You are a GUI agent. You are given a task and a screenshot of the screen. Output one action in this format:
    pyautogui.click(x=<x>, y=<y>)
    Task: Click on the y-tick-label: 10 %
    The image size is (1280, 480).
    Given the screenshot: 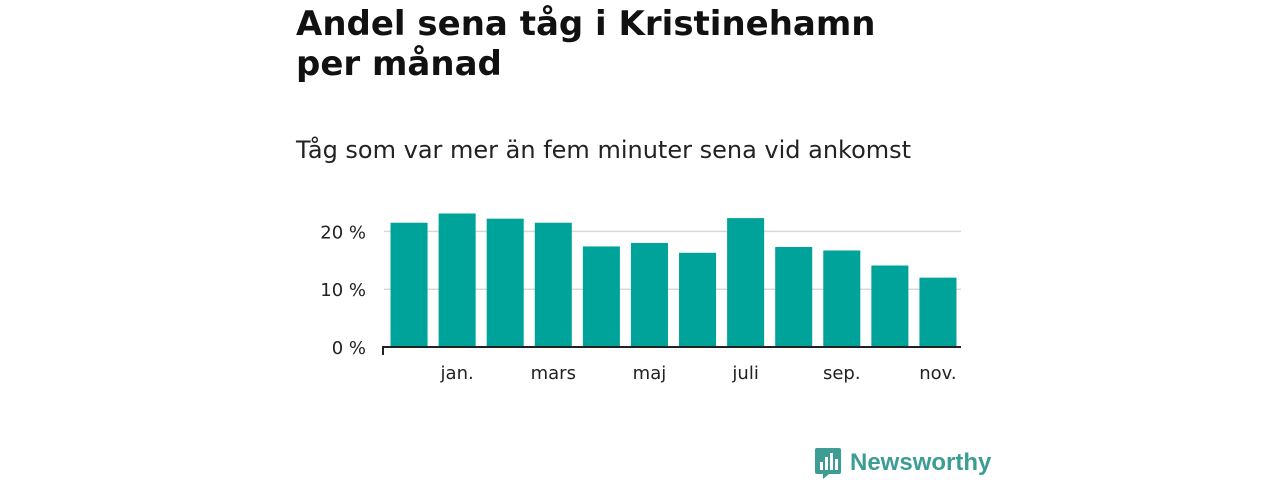 What is the action you would take?
    pyautogui.click(x=343, y=290)
    